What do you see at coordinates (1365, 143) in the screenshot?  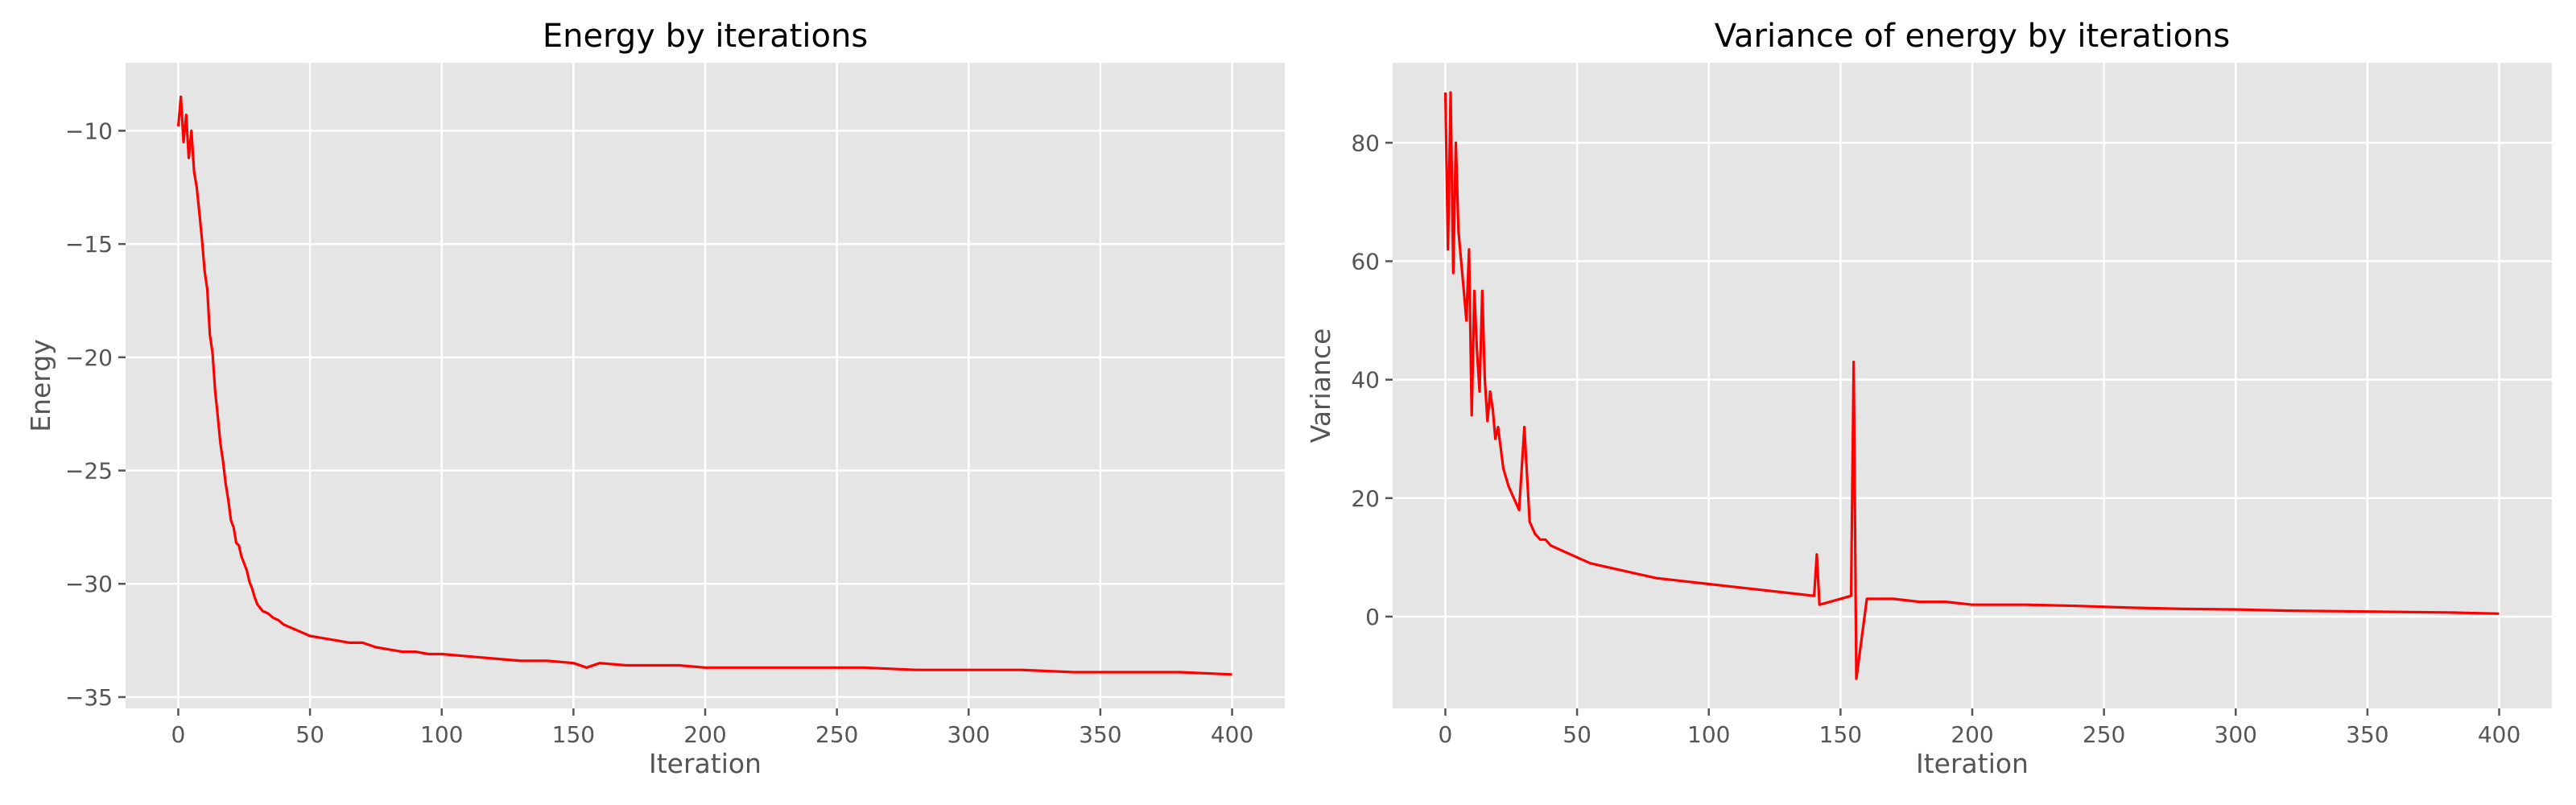 I see `variance-y-tick-label: 80` at bounding box center [1365, 143].